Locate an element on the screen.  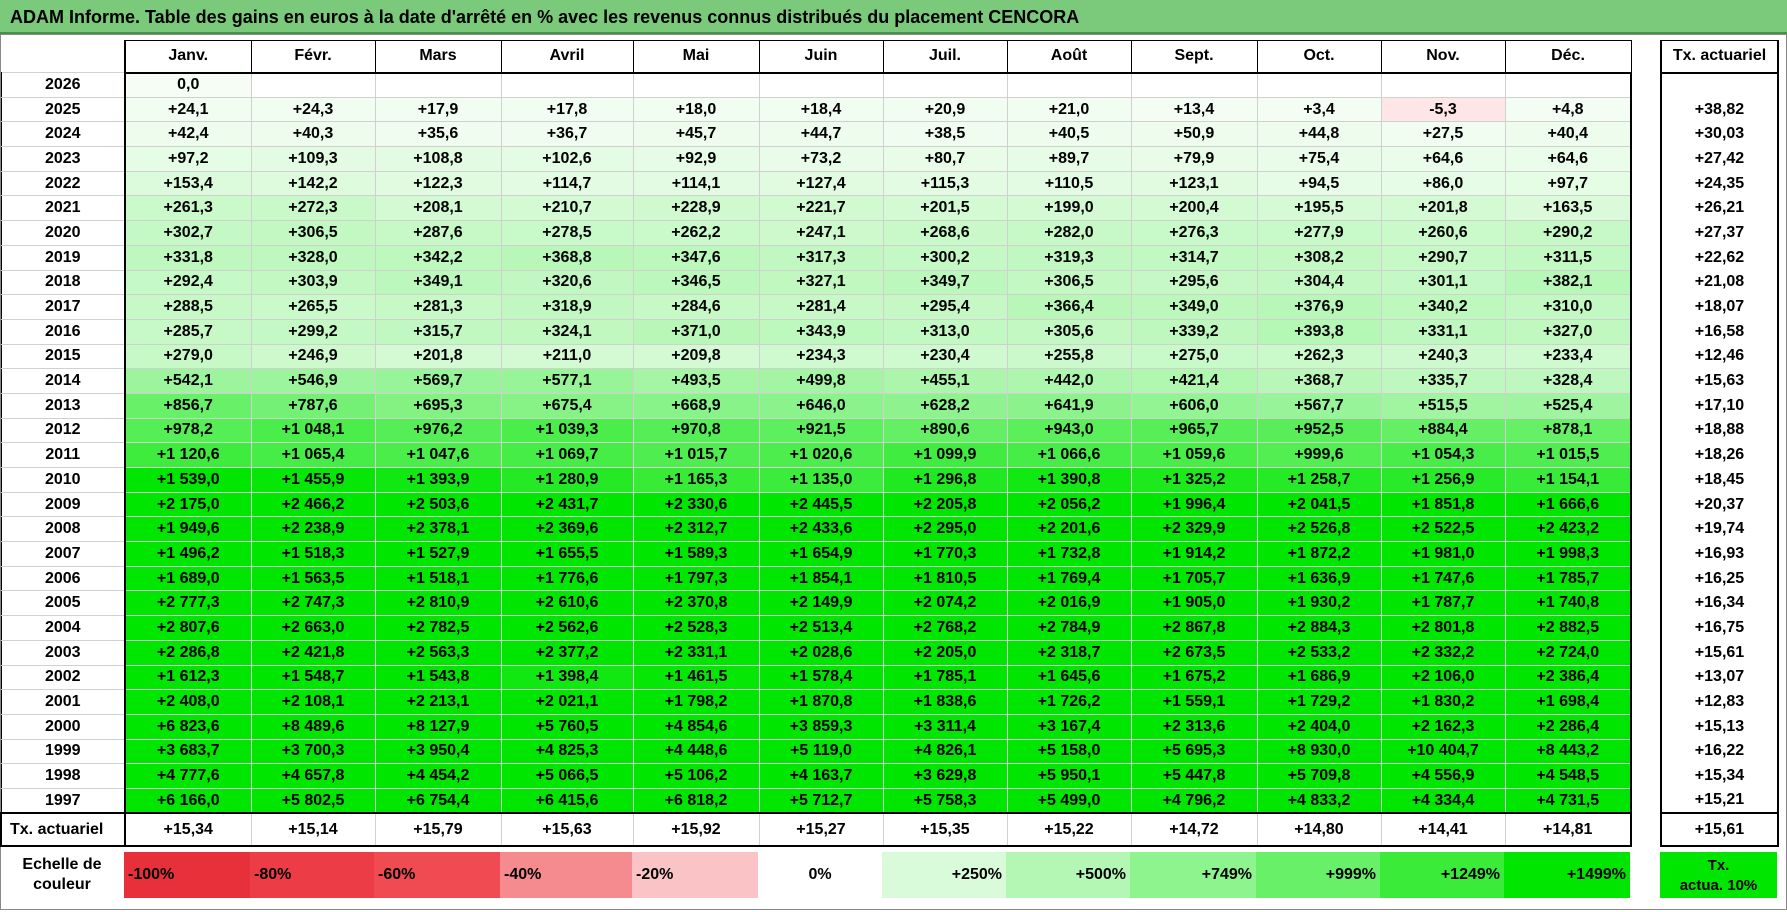
color-scale-swatch: -60% is located at coordinates (437, 875).